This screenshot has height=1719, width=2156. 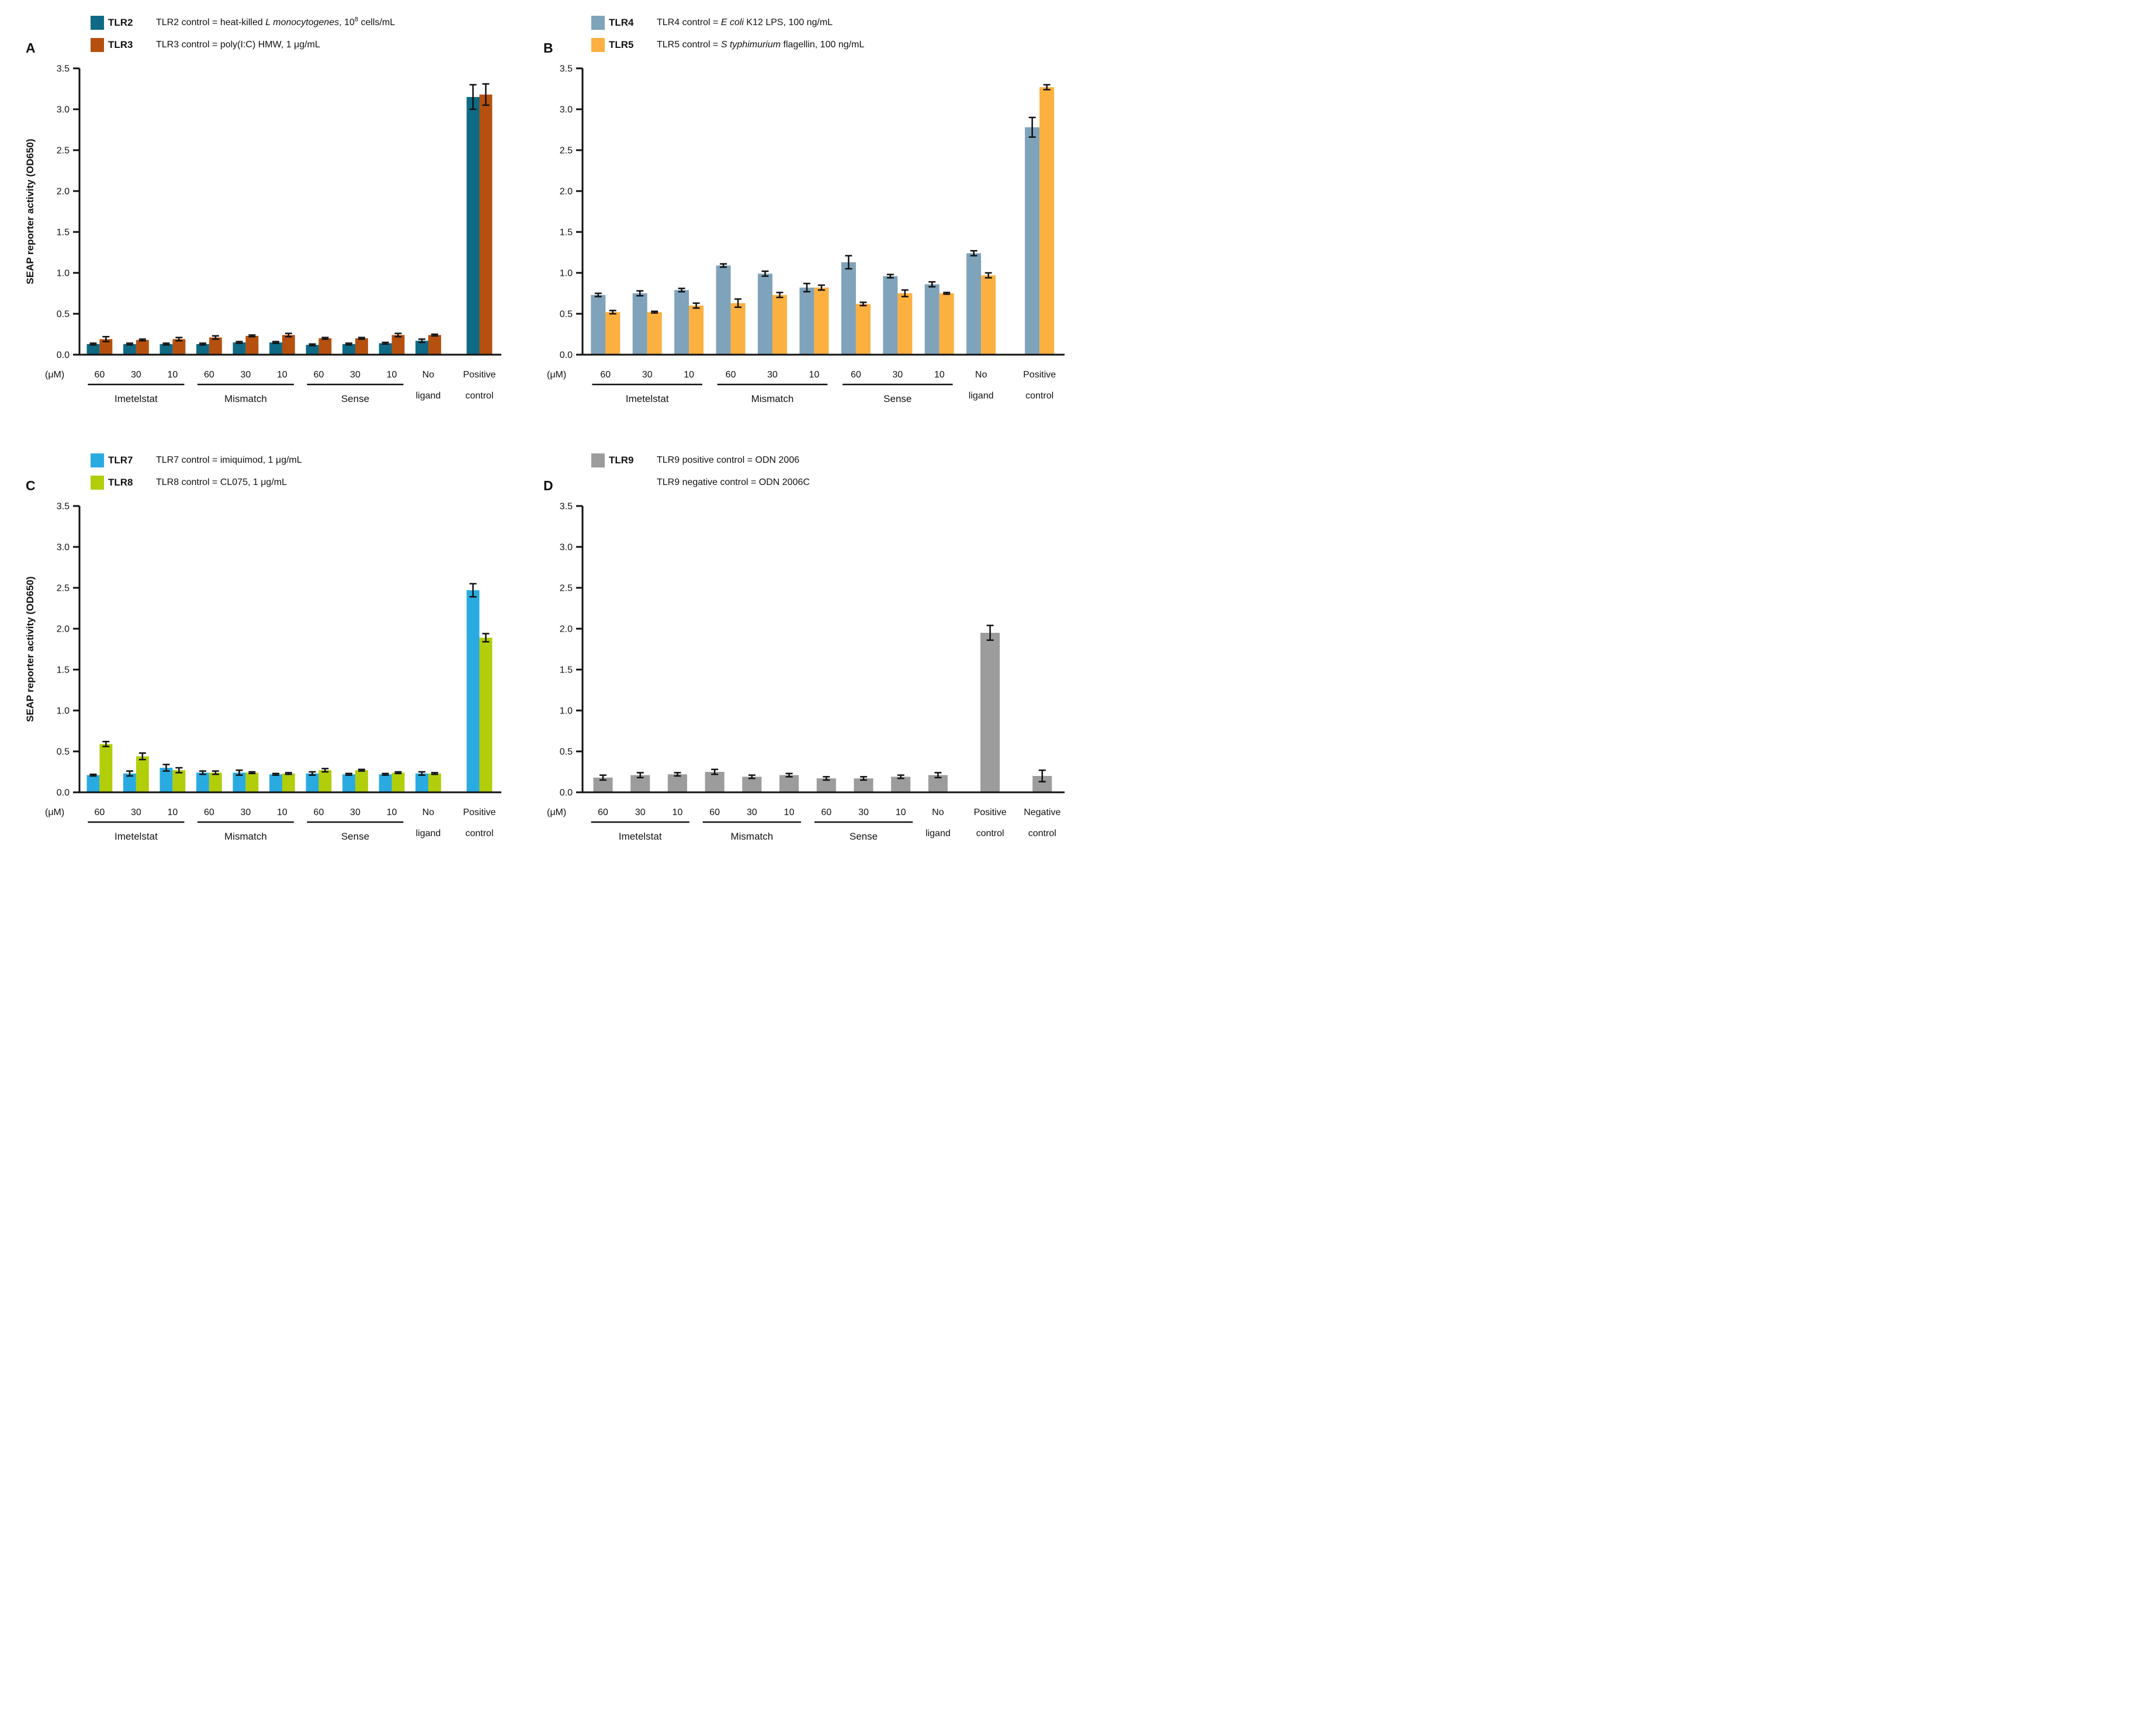 I want to click on category-label-line2: control, so click(x=479, y=396).